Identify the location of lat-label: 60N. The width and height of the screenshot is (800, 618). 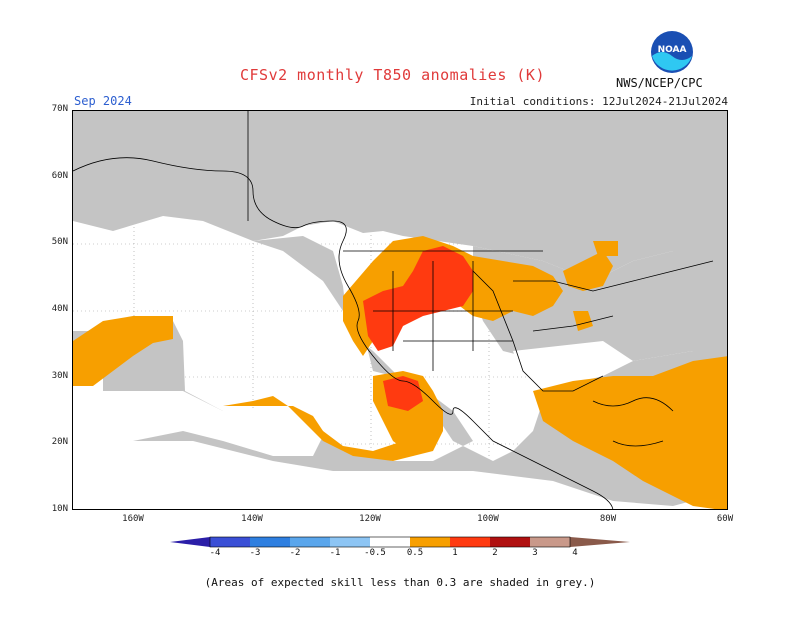
(59, 176).